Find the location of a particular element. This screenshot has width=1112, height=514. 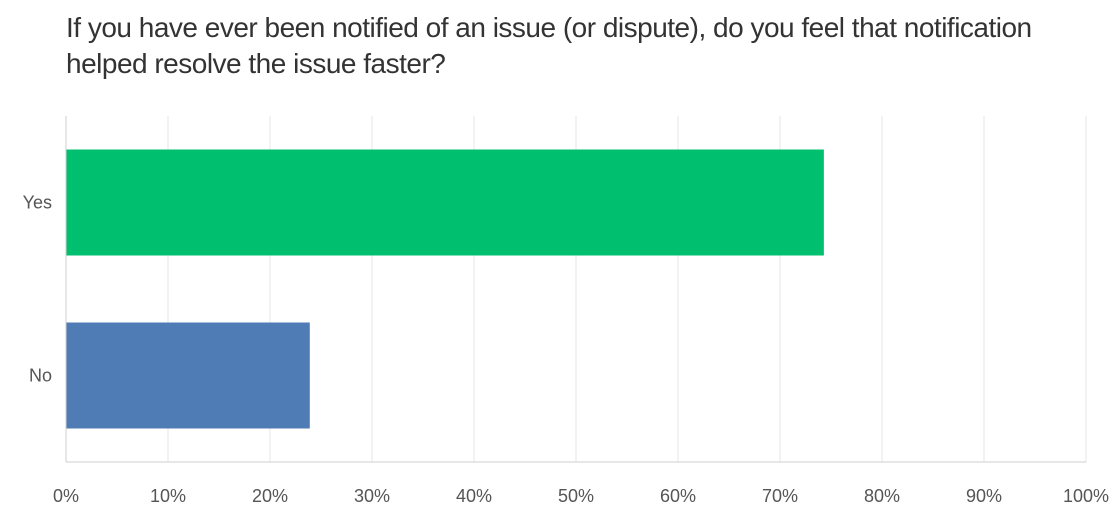

x-tick-label: 0% is located at coordinates (66, 496).